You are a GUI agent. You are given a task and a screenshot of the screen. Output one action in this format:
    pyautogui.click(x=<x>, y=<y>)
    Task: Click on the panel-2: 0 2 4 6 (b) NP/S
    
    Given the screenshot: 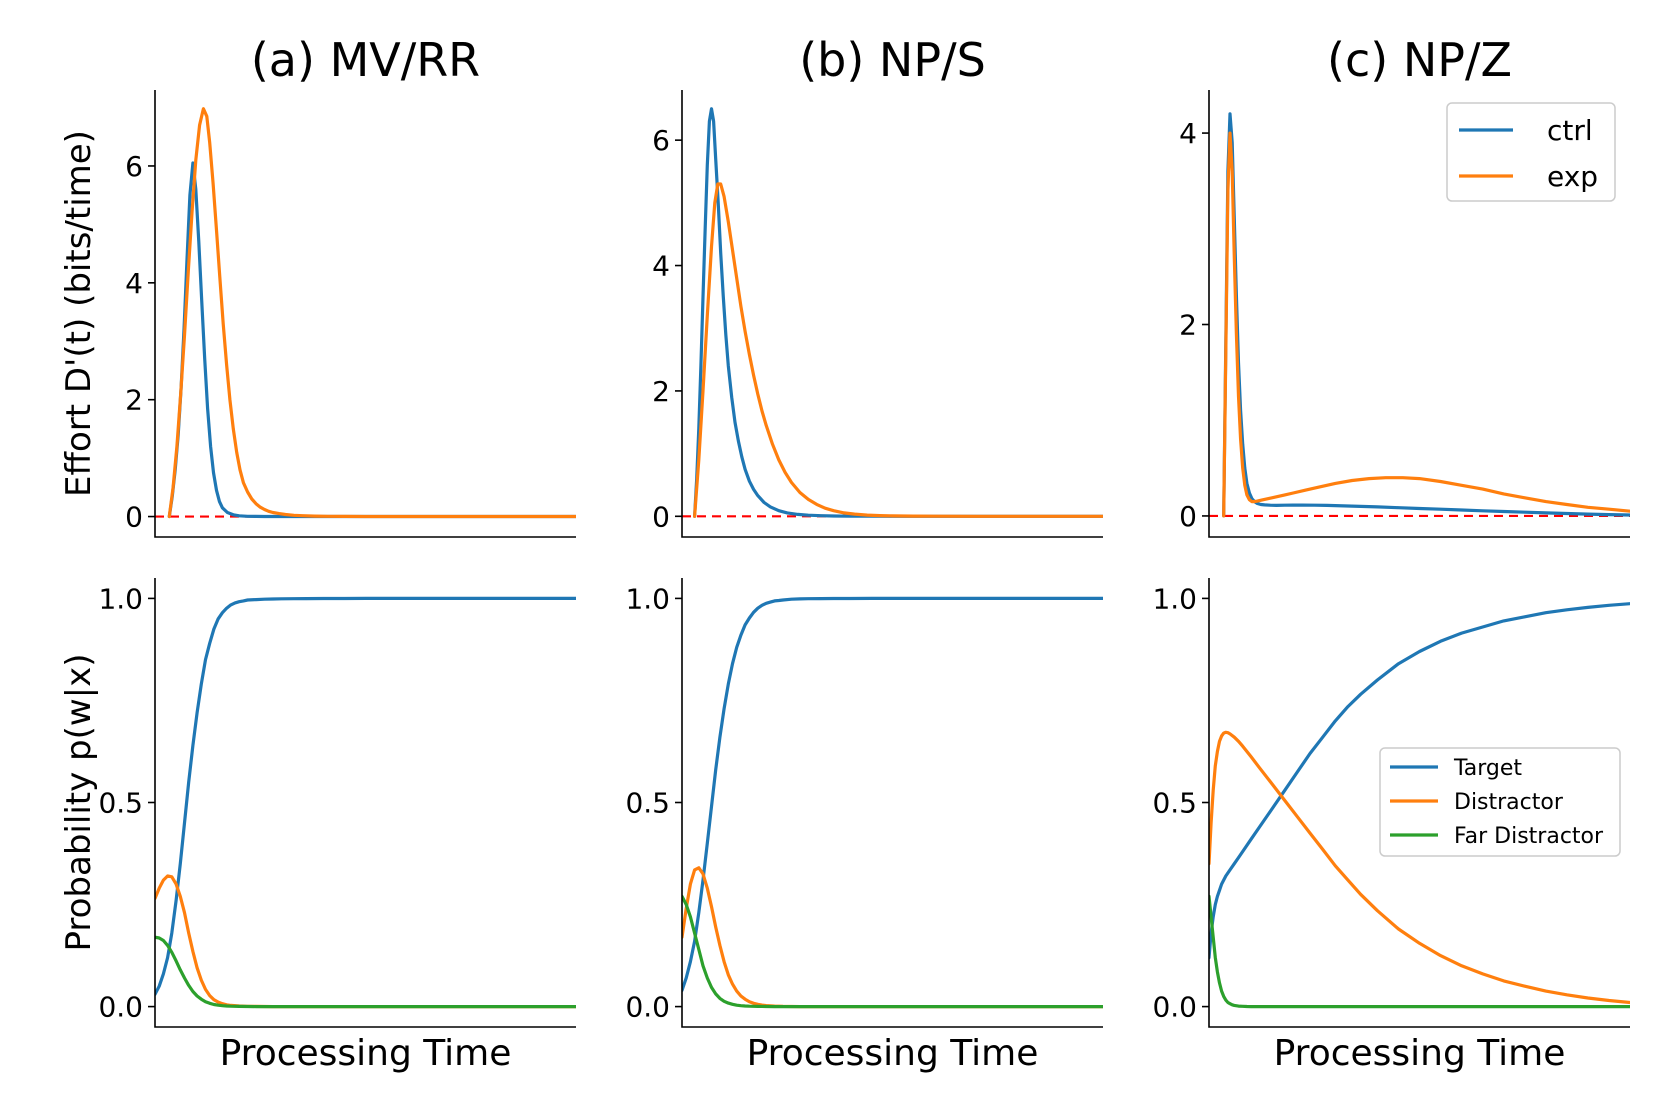 What is the action you would take?
    pyautogui.click(x=877, y=285)
    